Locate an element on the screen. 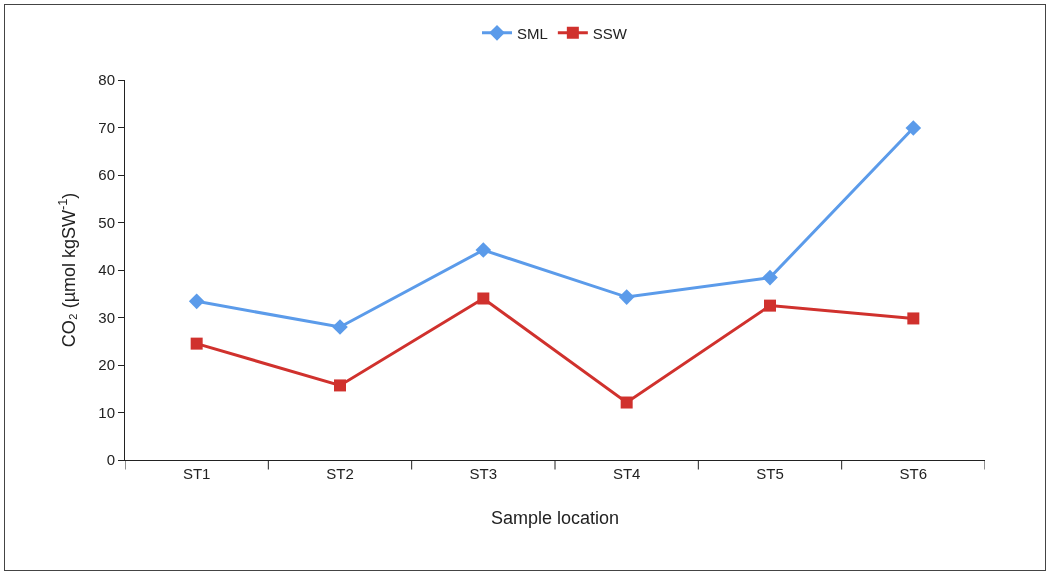  x-tick-label: ST5 is located at coordinates (770, 473).